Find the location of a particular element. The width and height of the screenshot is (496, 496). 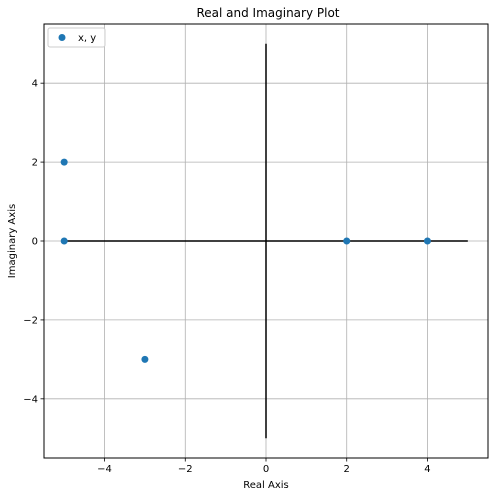

y-ticks: −4 −2 0 2 4 is located at coordinates (33, 242).